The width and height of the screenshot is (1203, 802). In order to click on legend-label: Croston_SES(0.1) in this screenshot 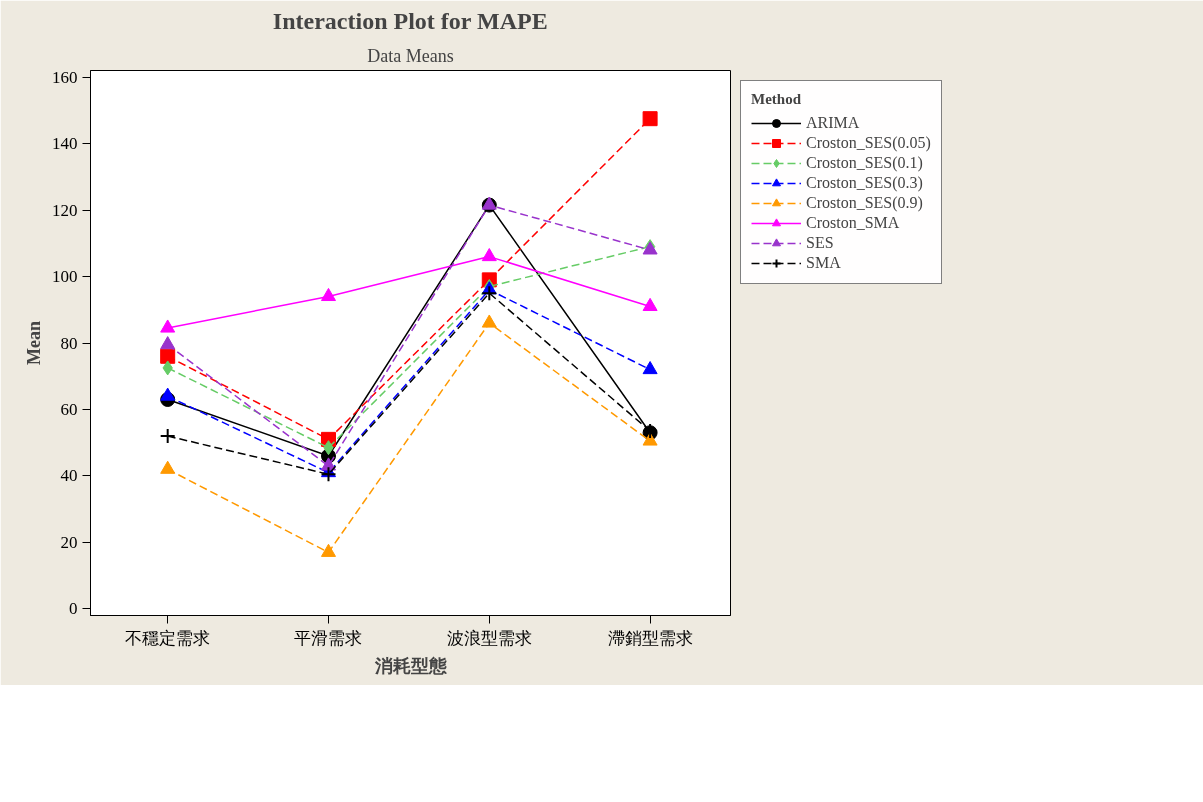, I will do `click(864, 163)`.